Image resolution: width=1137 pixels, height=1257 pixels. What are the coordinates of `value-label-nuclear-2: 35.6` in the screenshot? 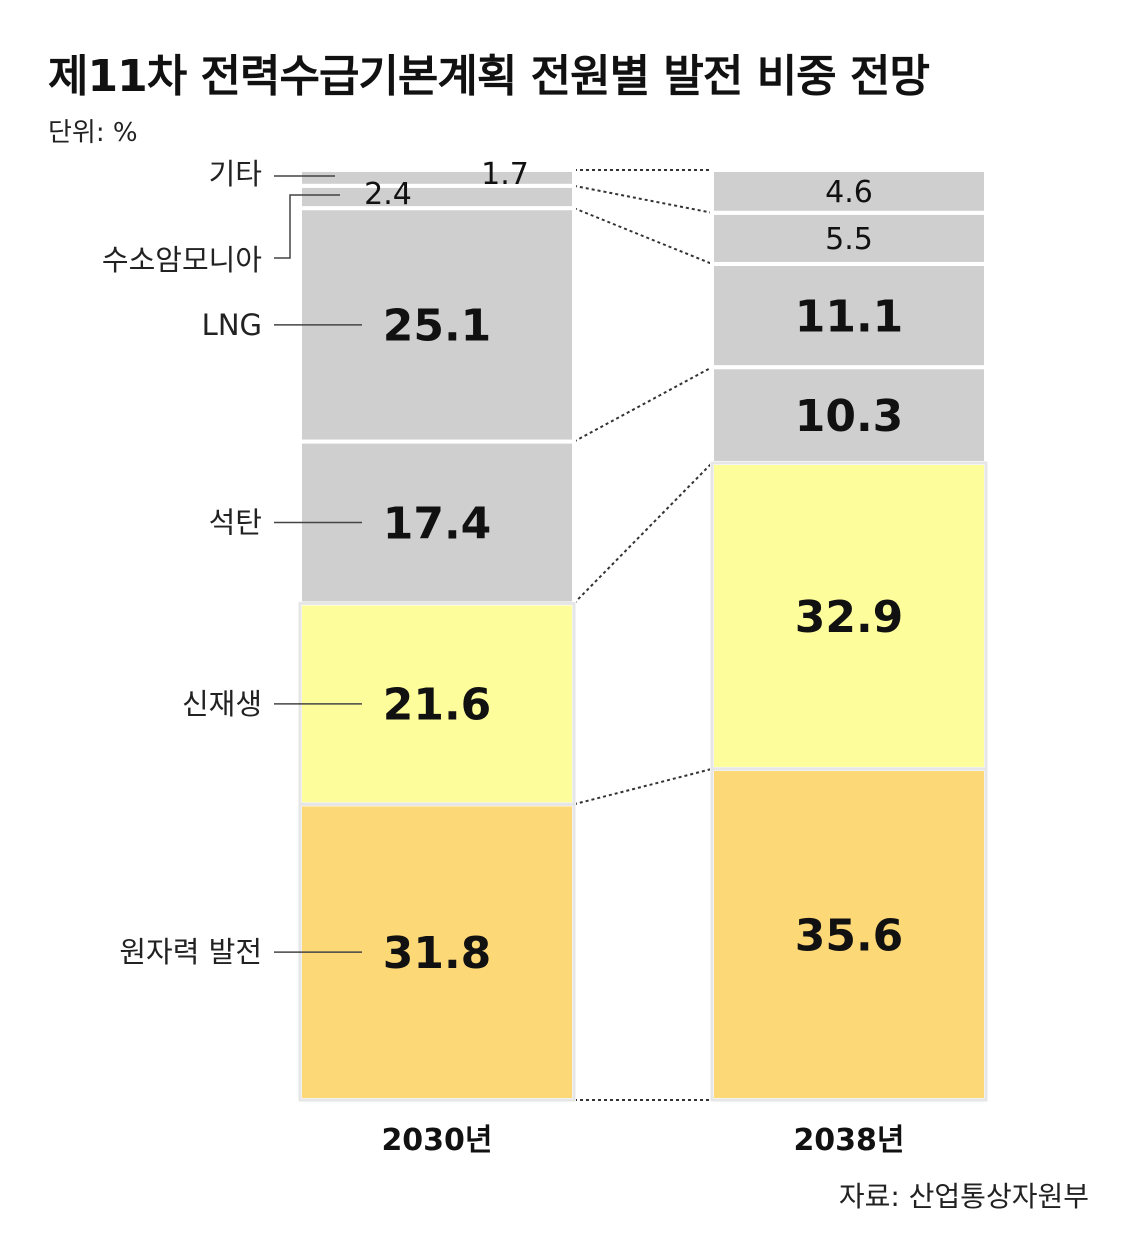 It's located at (849, 935).